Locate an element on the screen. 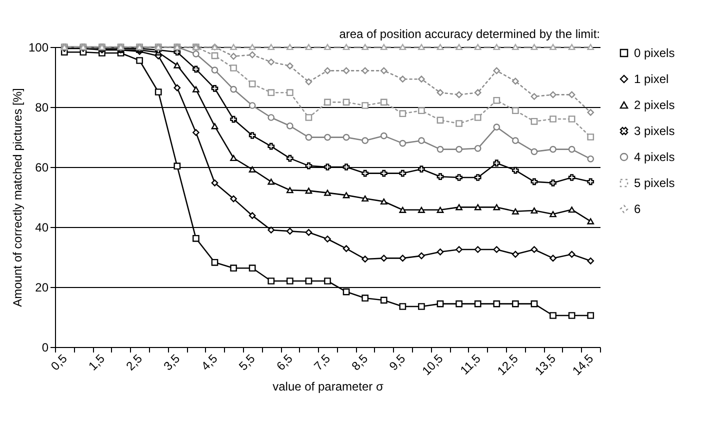  legend-label: 1 pixel is located at coordinates (651, 79).